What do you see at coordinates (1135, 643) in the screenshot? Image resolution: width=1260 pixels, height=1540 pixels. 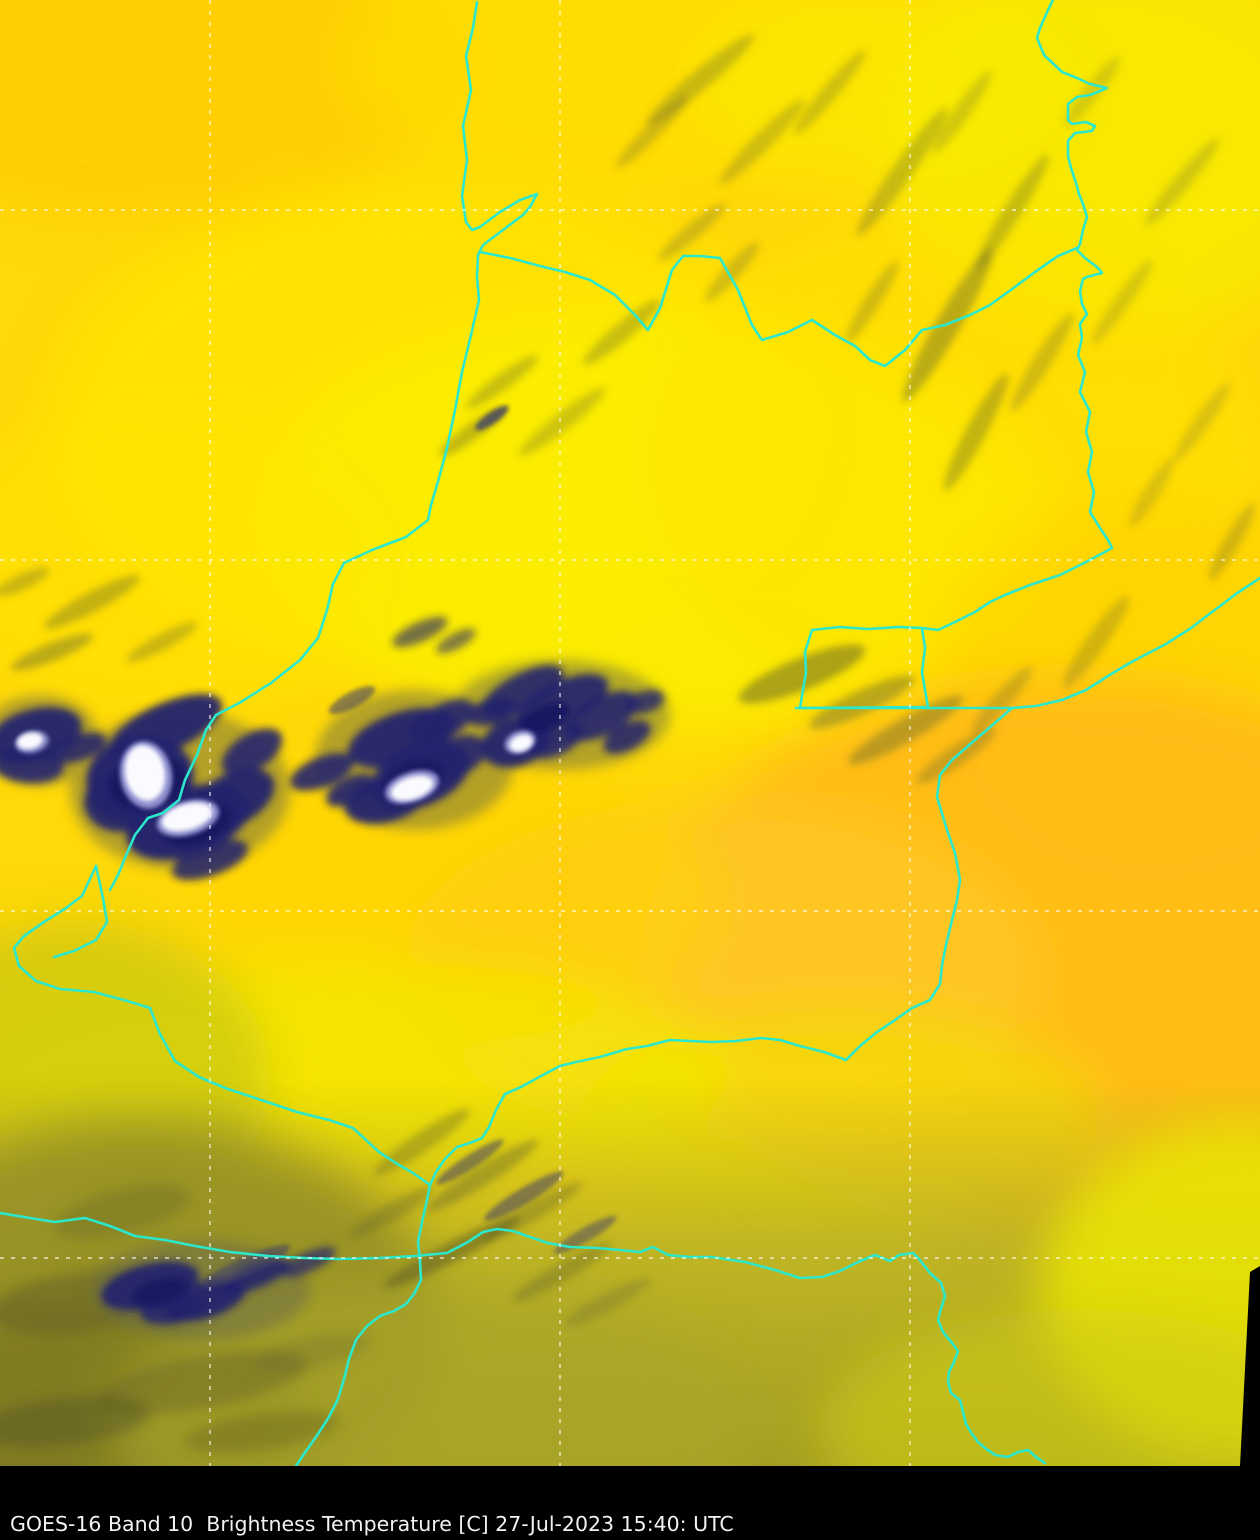 I see `southeast-border` at bounding box center [1135, 643].